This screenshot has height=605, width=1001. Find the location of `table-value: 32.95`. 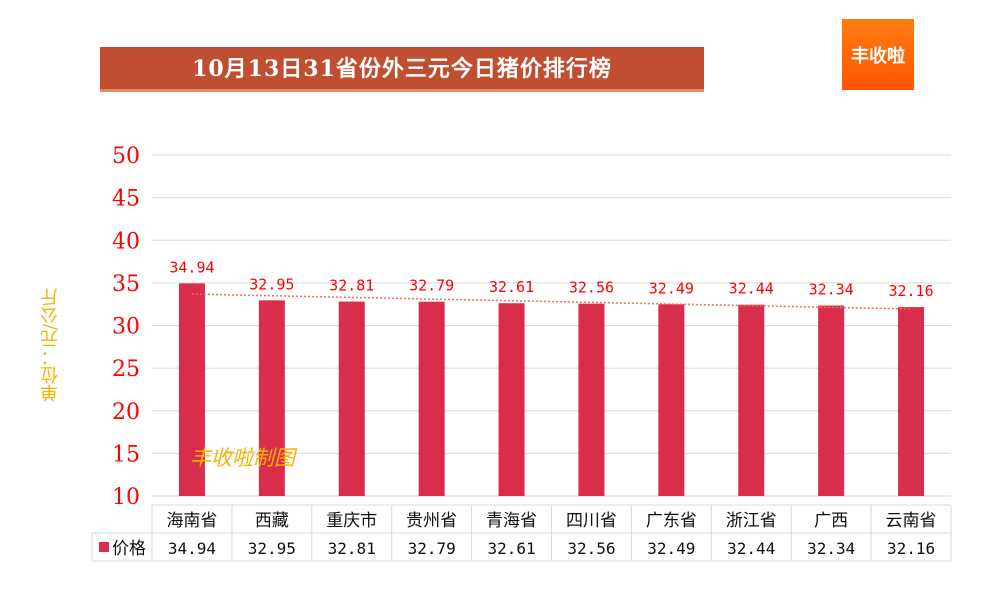

table-value: 32.95 is located at coordinates (272, 548).